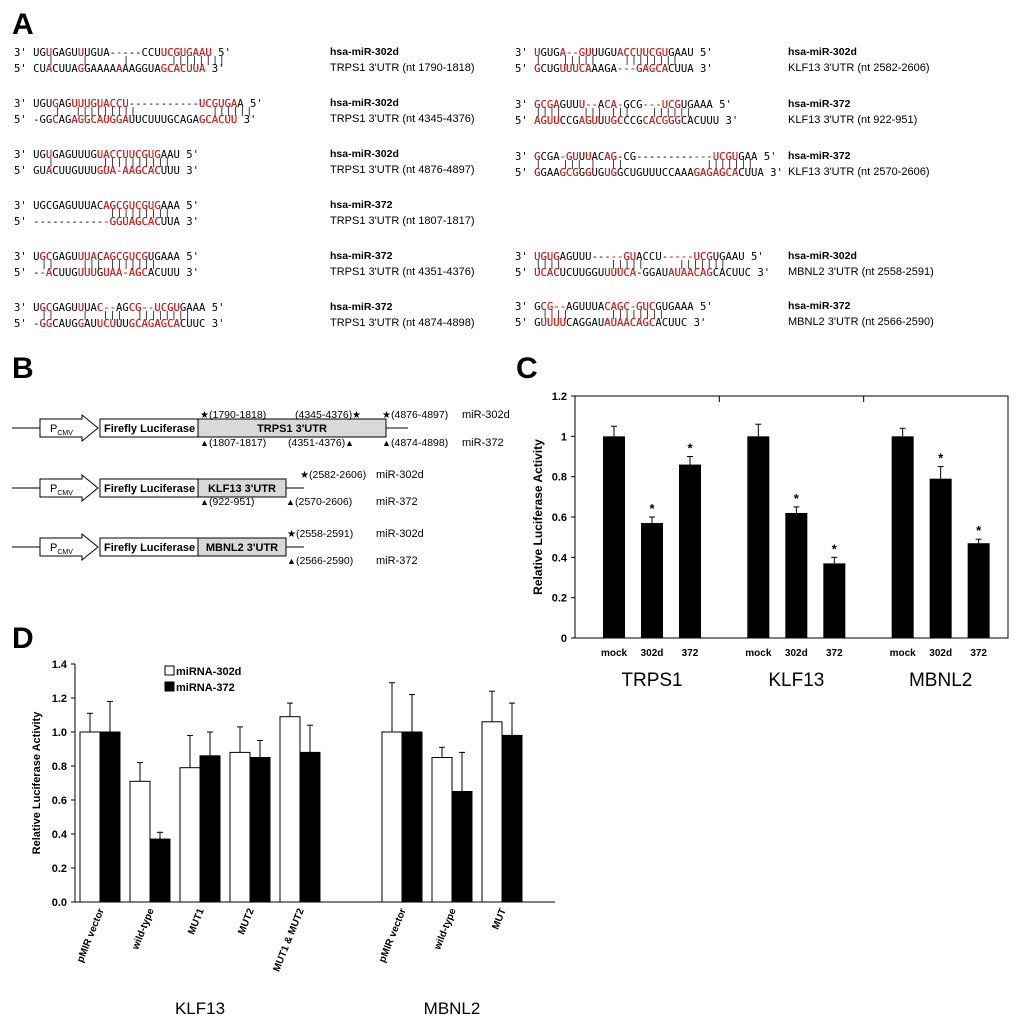 The width and height of the screenshot is (1036, 1024). What do you see at coordinates (859, 172) in the screenshot?
I see `utr-region-label: KLF13 3'UTR (nt 2570-2606)` at bounding box center [859, 172].